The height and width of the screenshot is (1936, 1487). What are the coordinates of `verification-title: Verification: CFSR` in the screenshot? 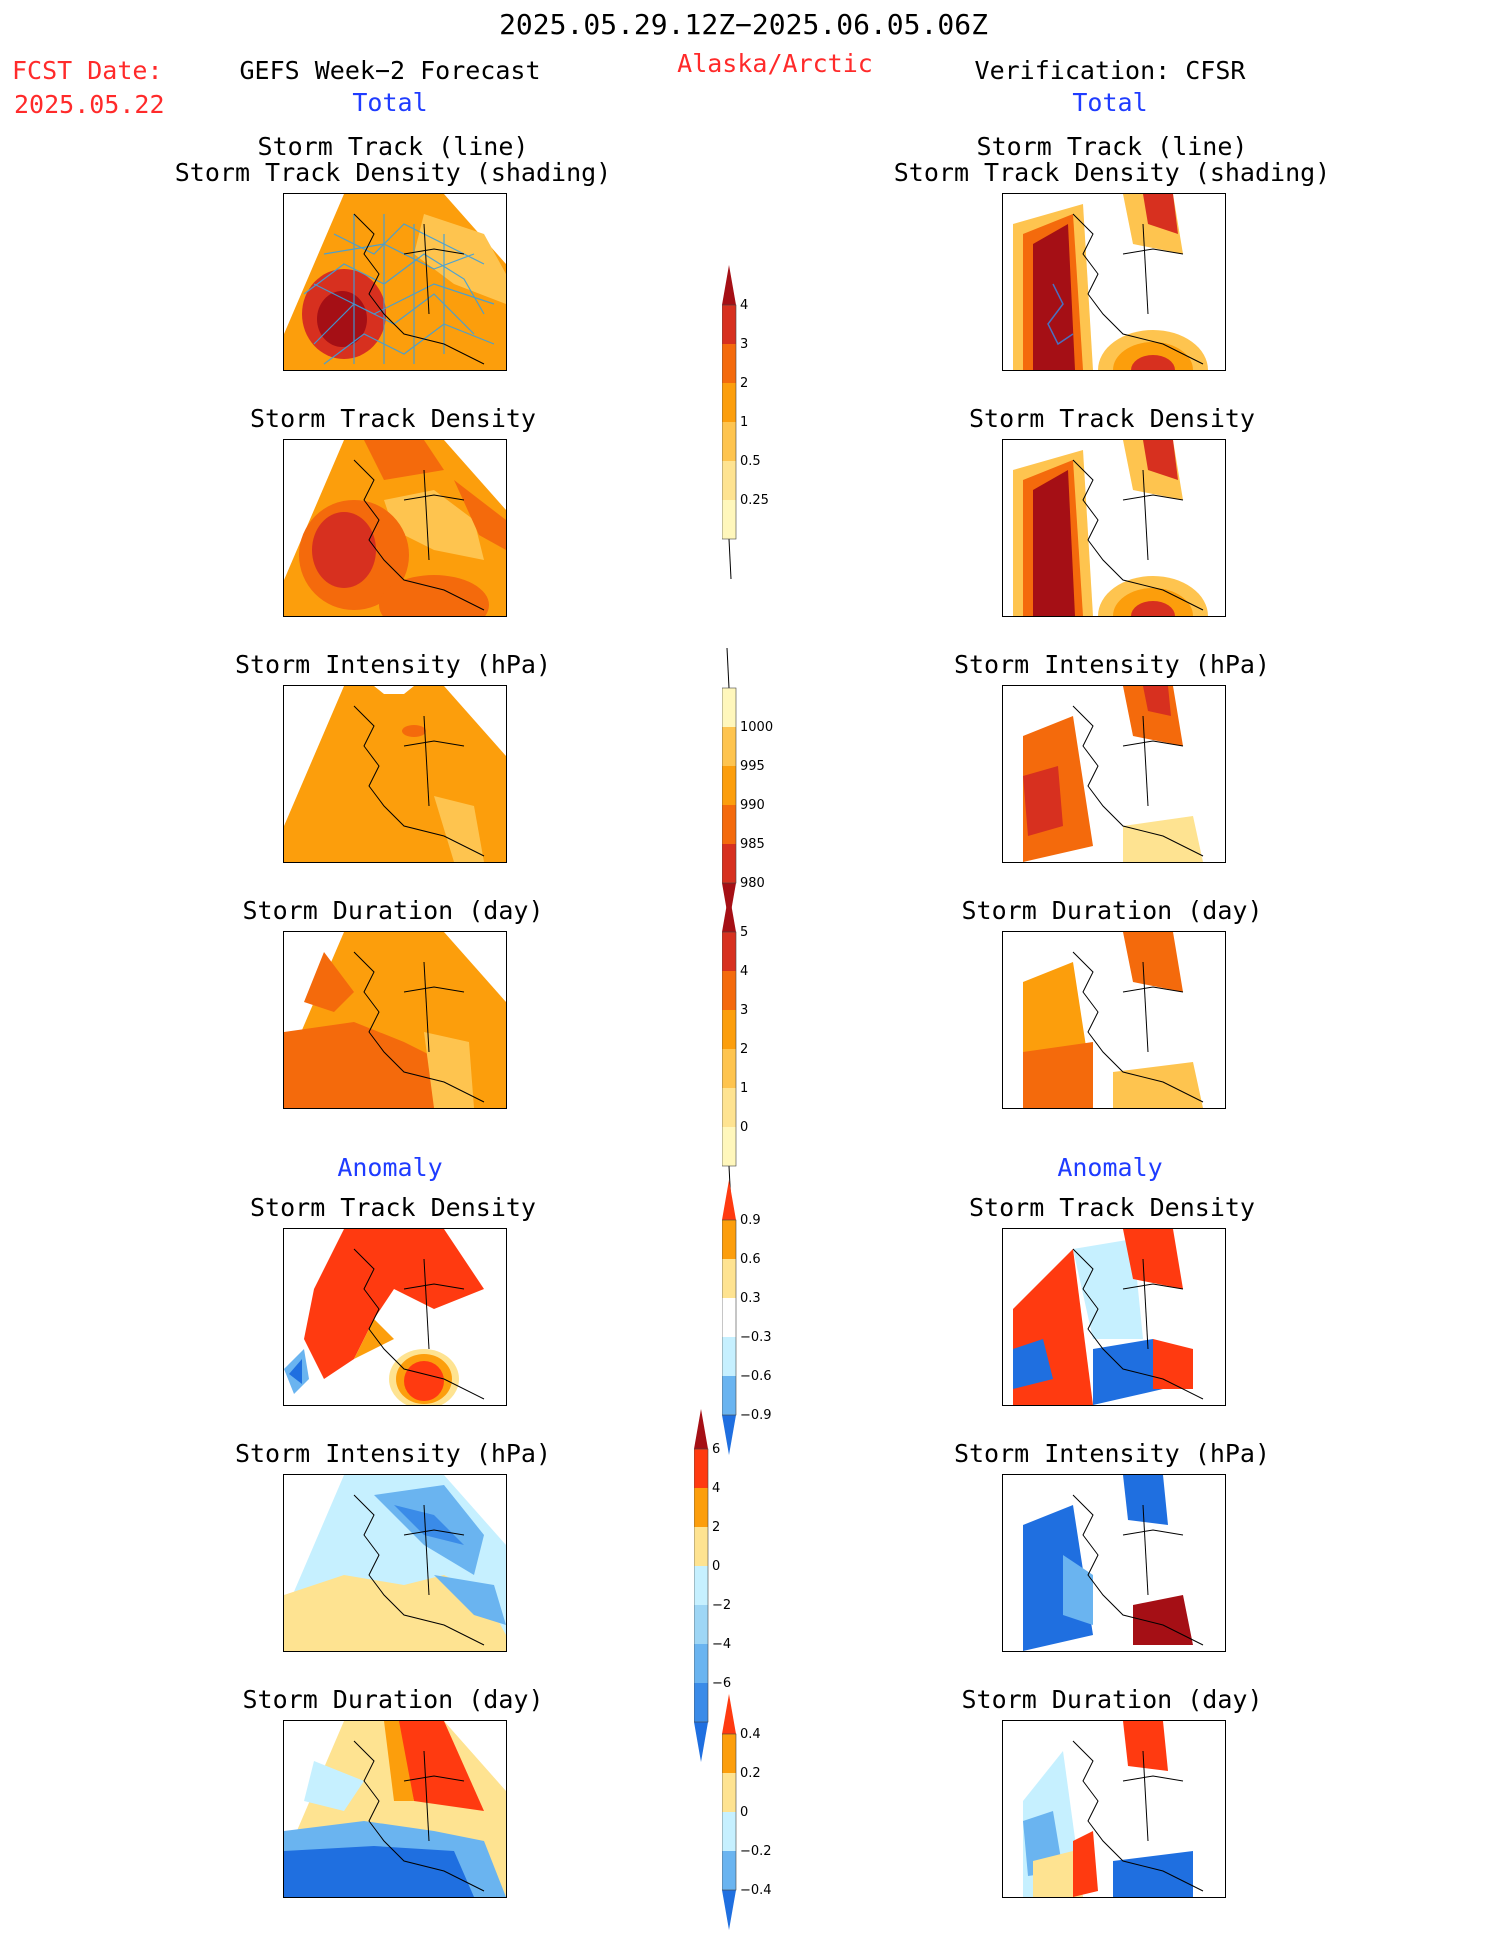 It's located at (1110, 70).